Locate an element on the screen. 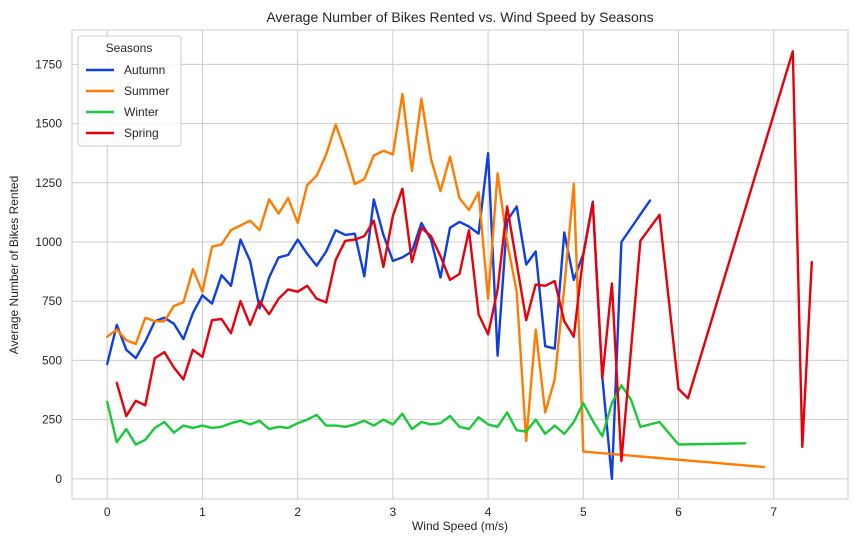 This screenshot has height=545, width=855. y-tick-label: 750 is located at coordinates (52, 301).